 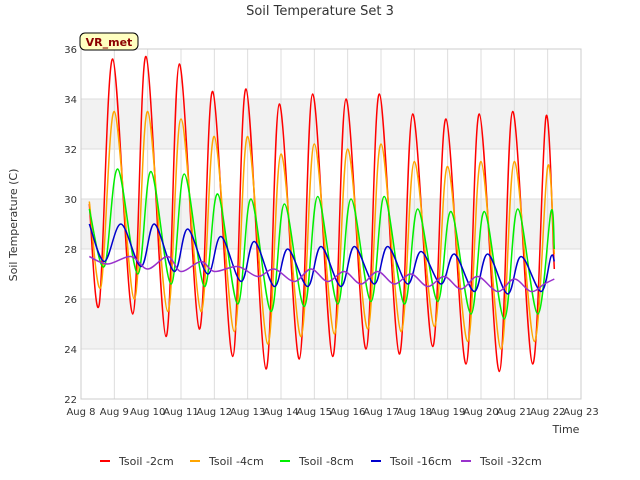 I want to click on y-tick-label-0: 22, so click(x=70, y=400).